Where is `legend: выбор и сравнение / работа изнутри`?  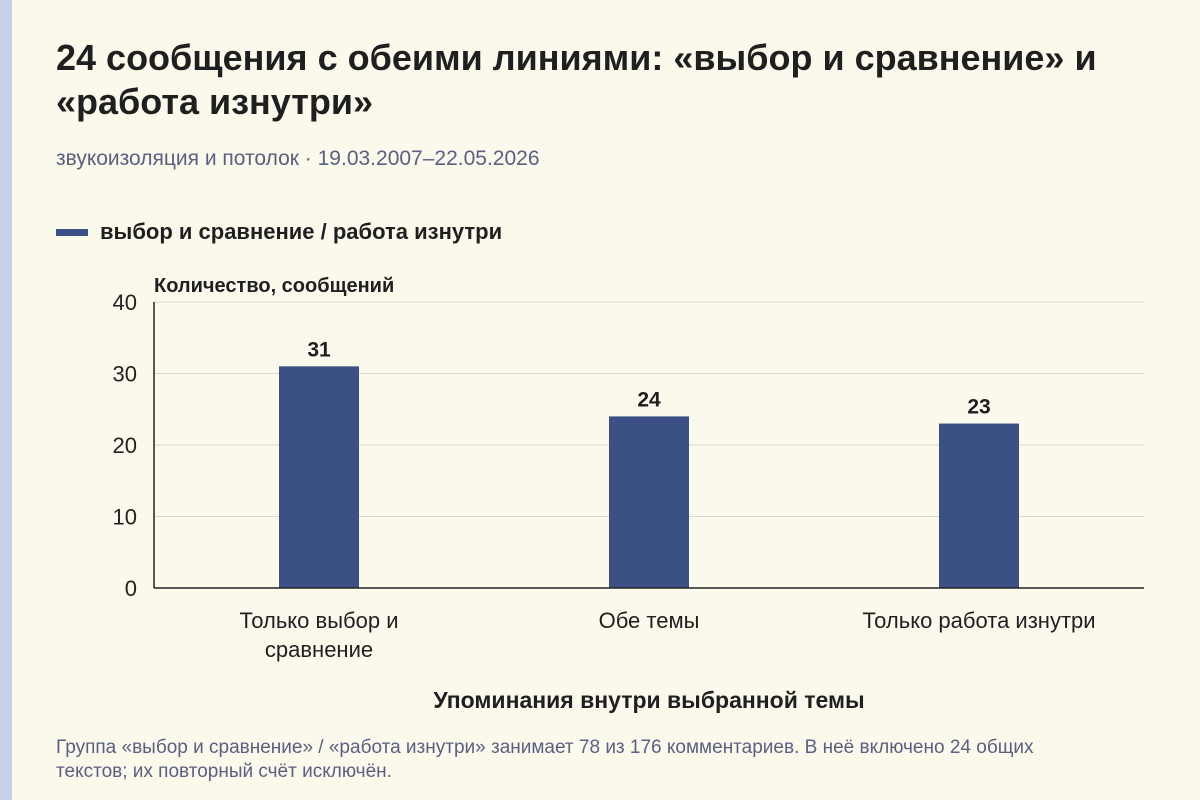 legend: выбор и сравнение / работа изнутри is located at coordinates (279, 232).